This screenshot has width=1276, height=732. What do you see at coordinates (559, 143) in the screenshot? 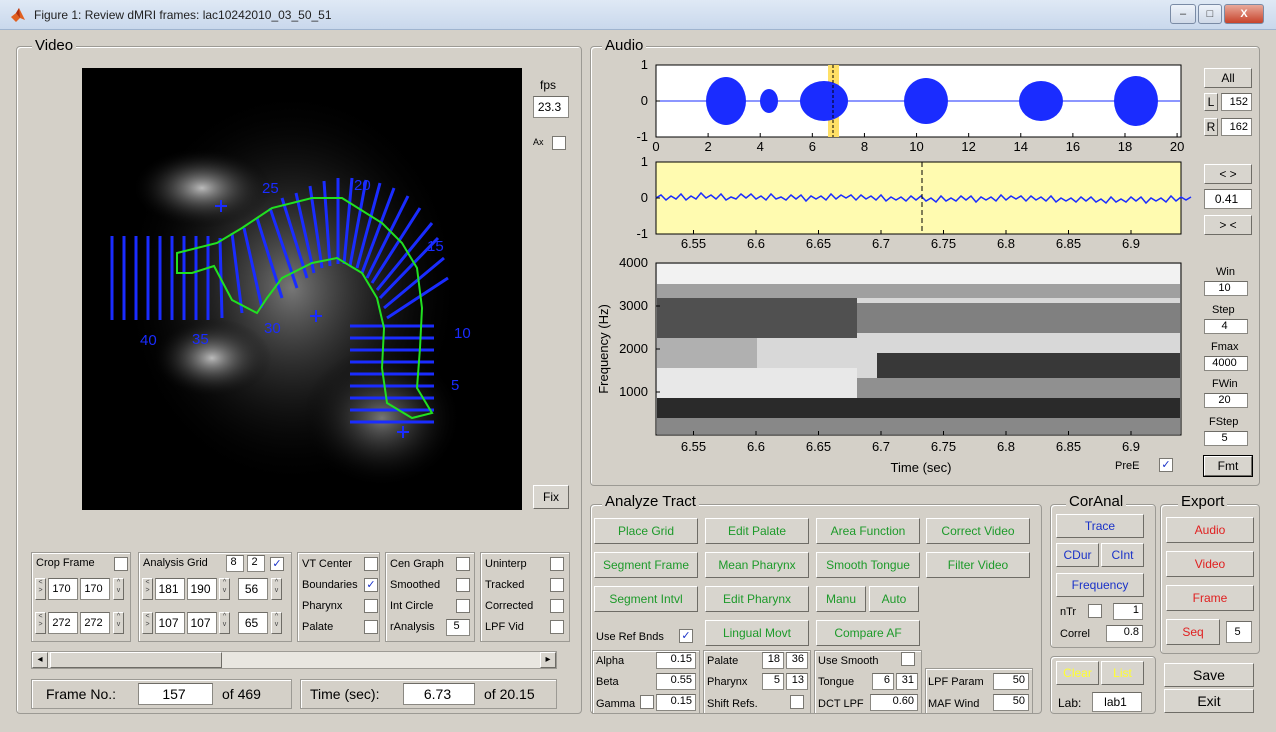
I see `ax-checkbox` at bounding box center [559, 143].